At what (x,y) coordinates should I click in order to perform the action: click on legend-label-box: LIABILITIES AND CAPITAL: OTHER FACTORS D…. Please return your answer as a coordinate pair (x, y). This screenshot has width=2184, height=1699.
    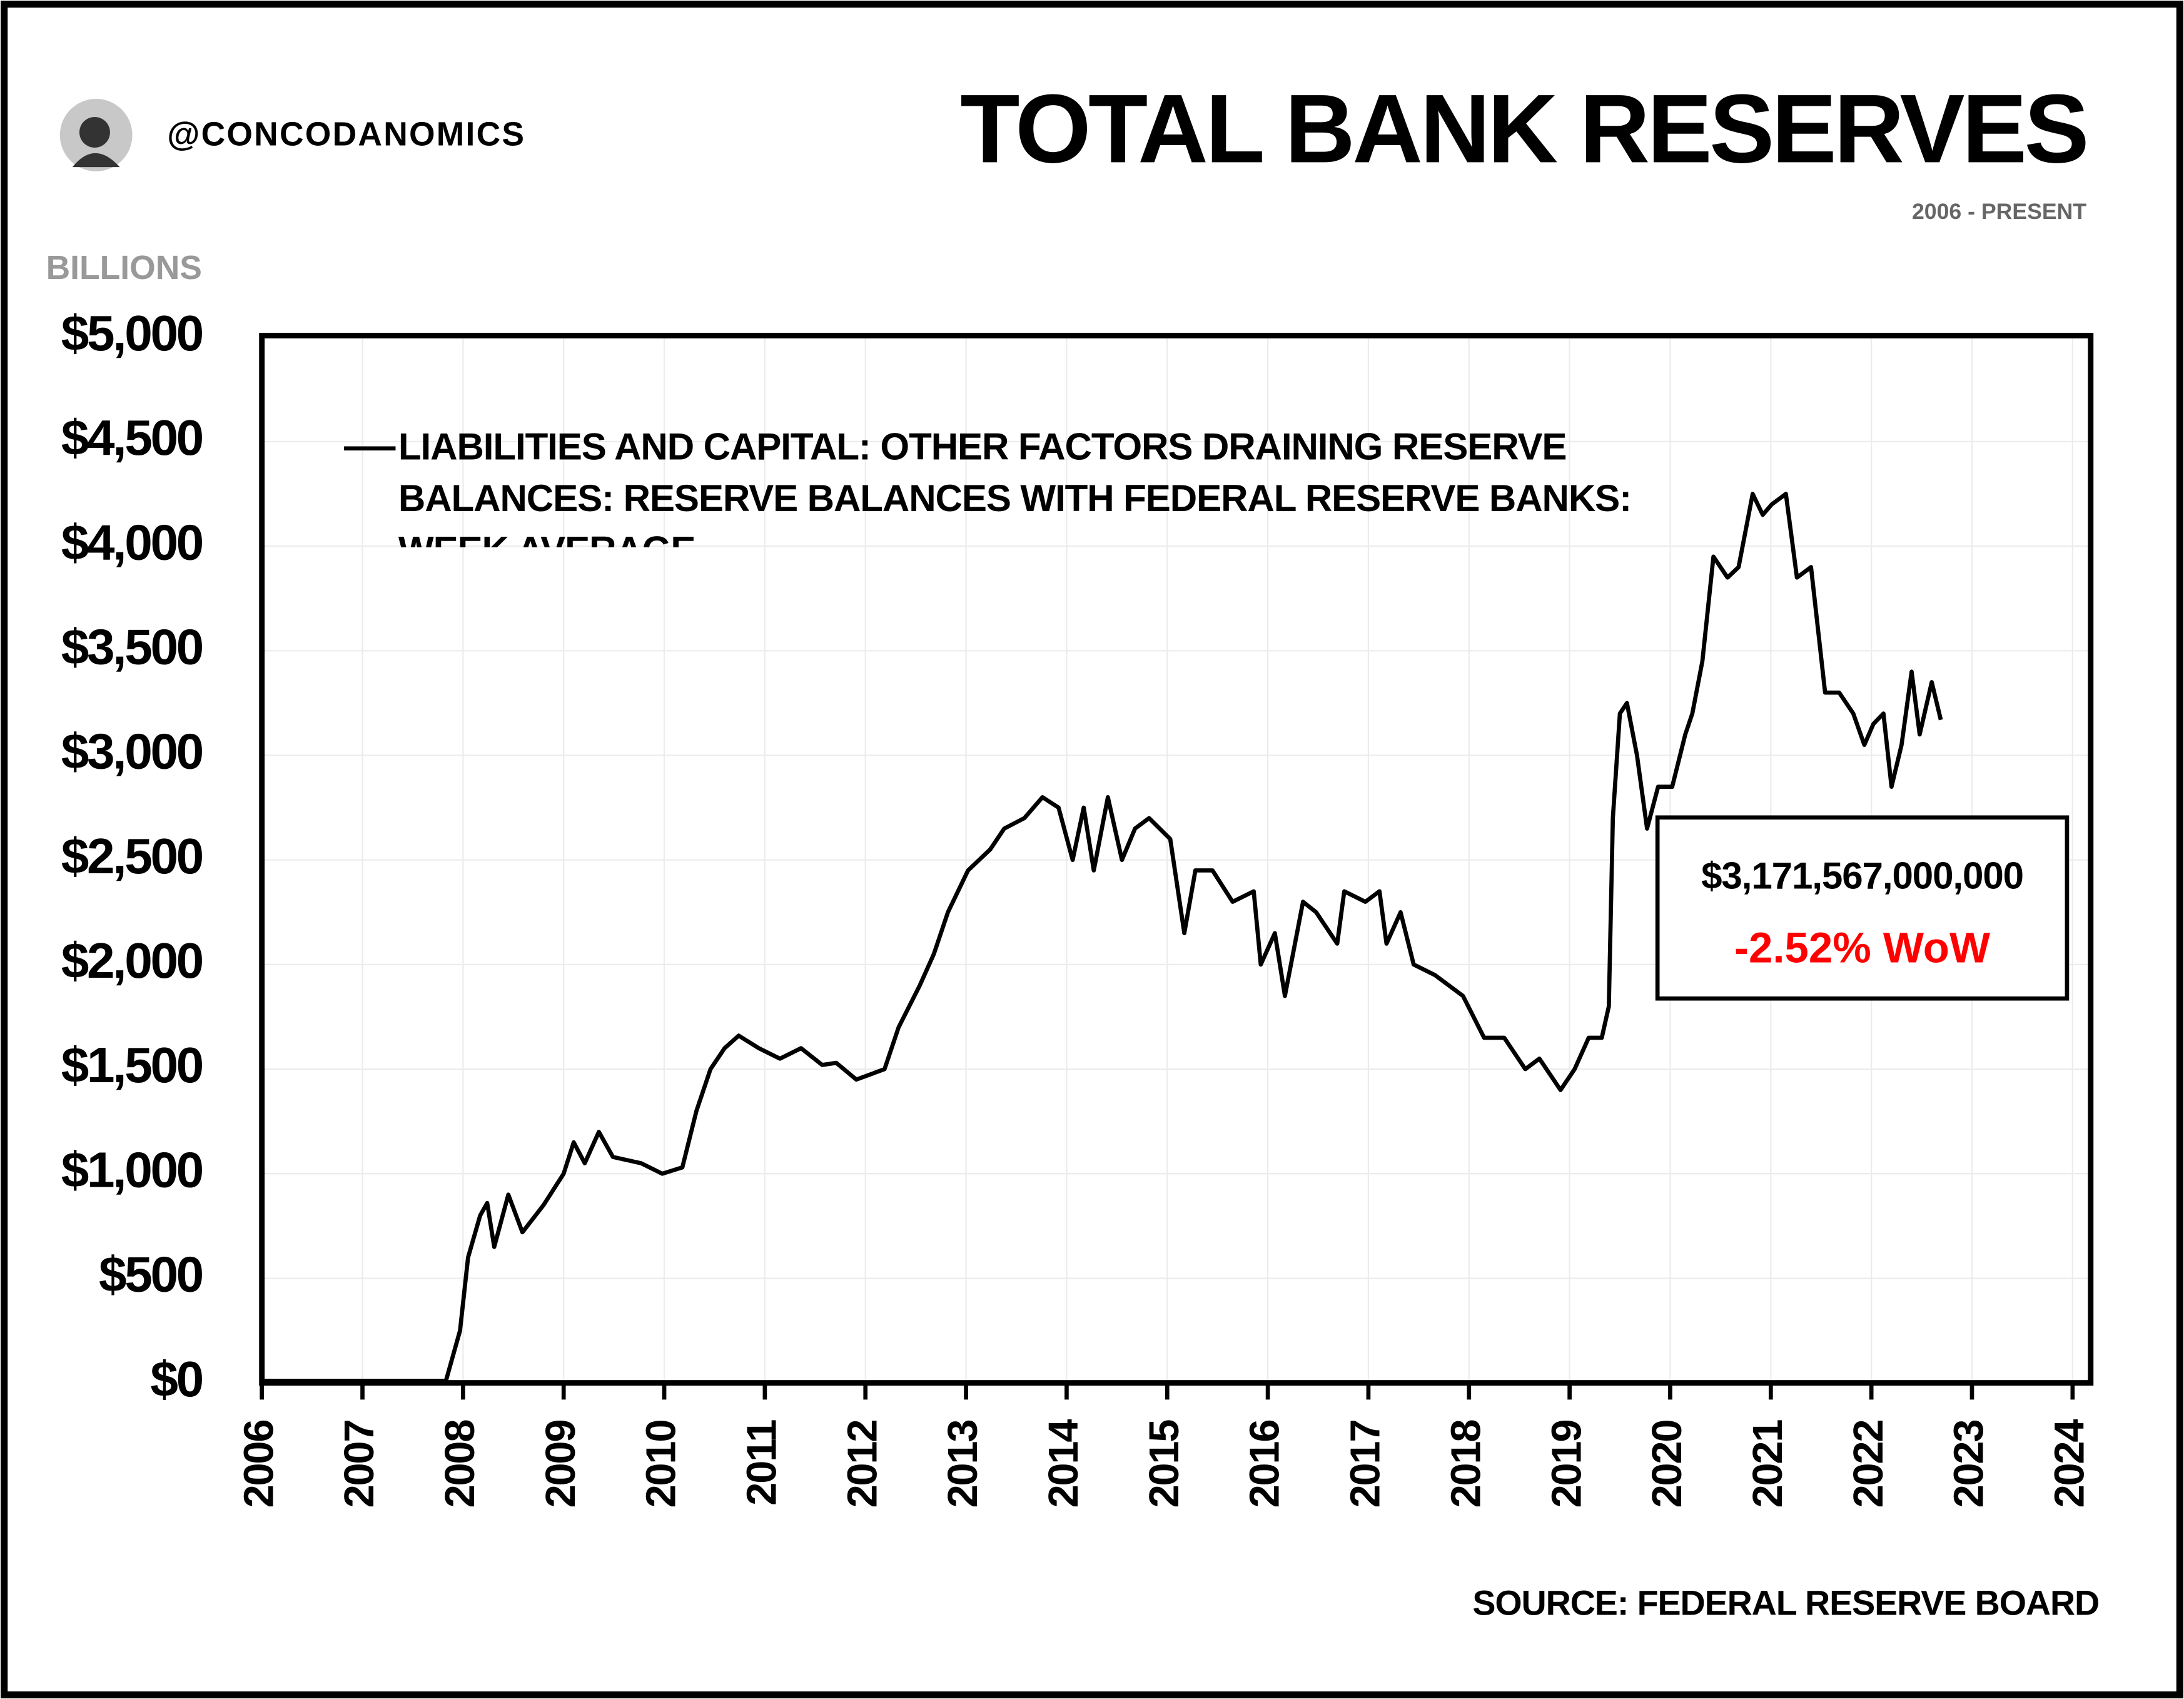
    Looking at the image, I should click on (1015, 486).